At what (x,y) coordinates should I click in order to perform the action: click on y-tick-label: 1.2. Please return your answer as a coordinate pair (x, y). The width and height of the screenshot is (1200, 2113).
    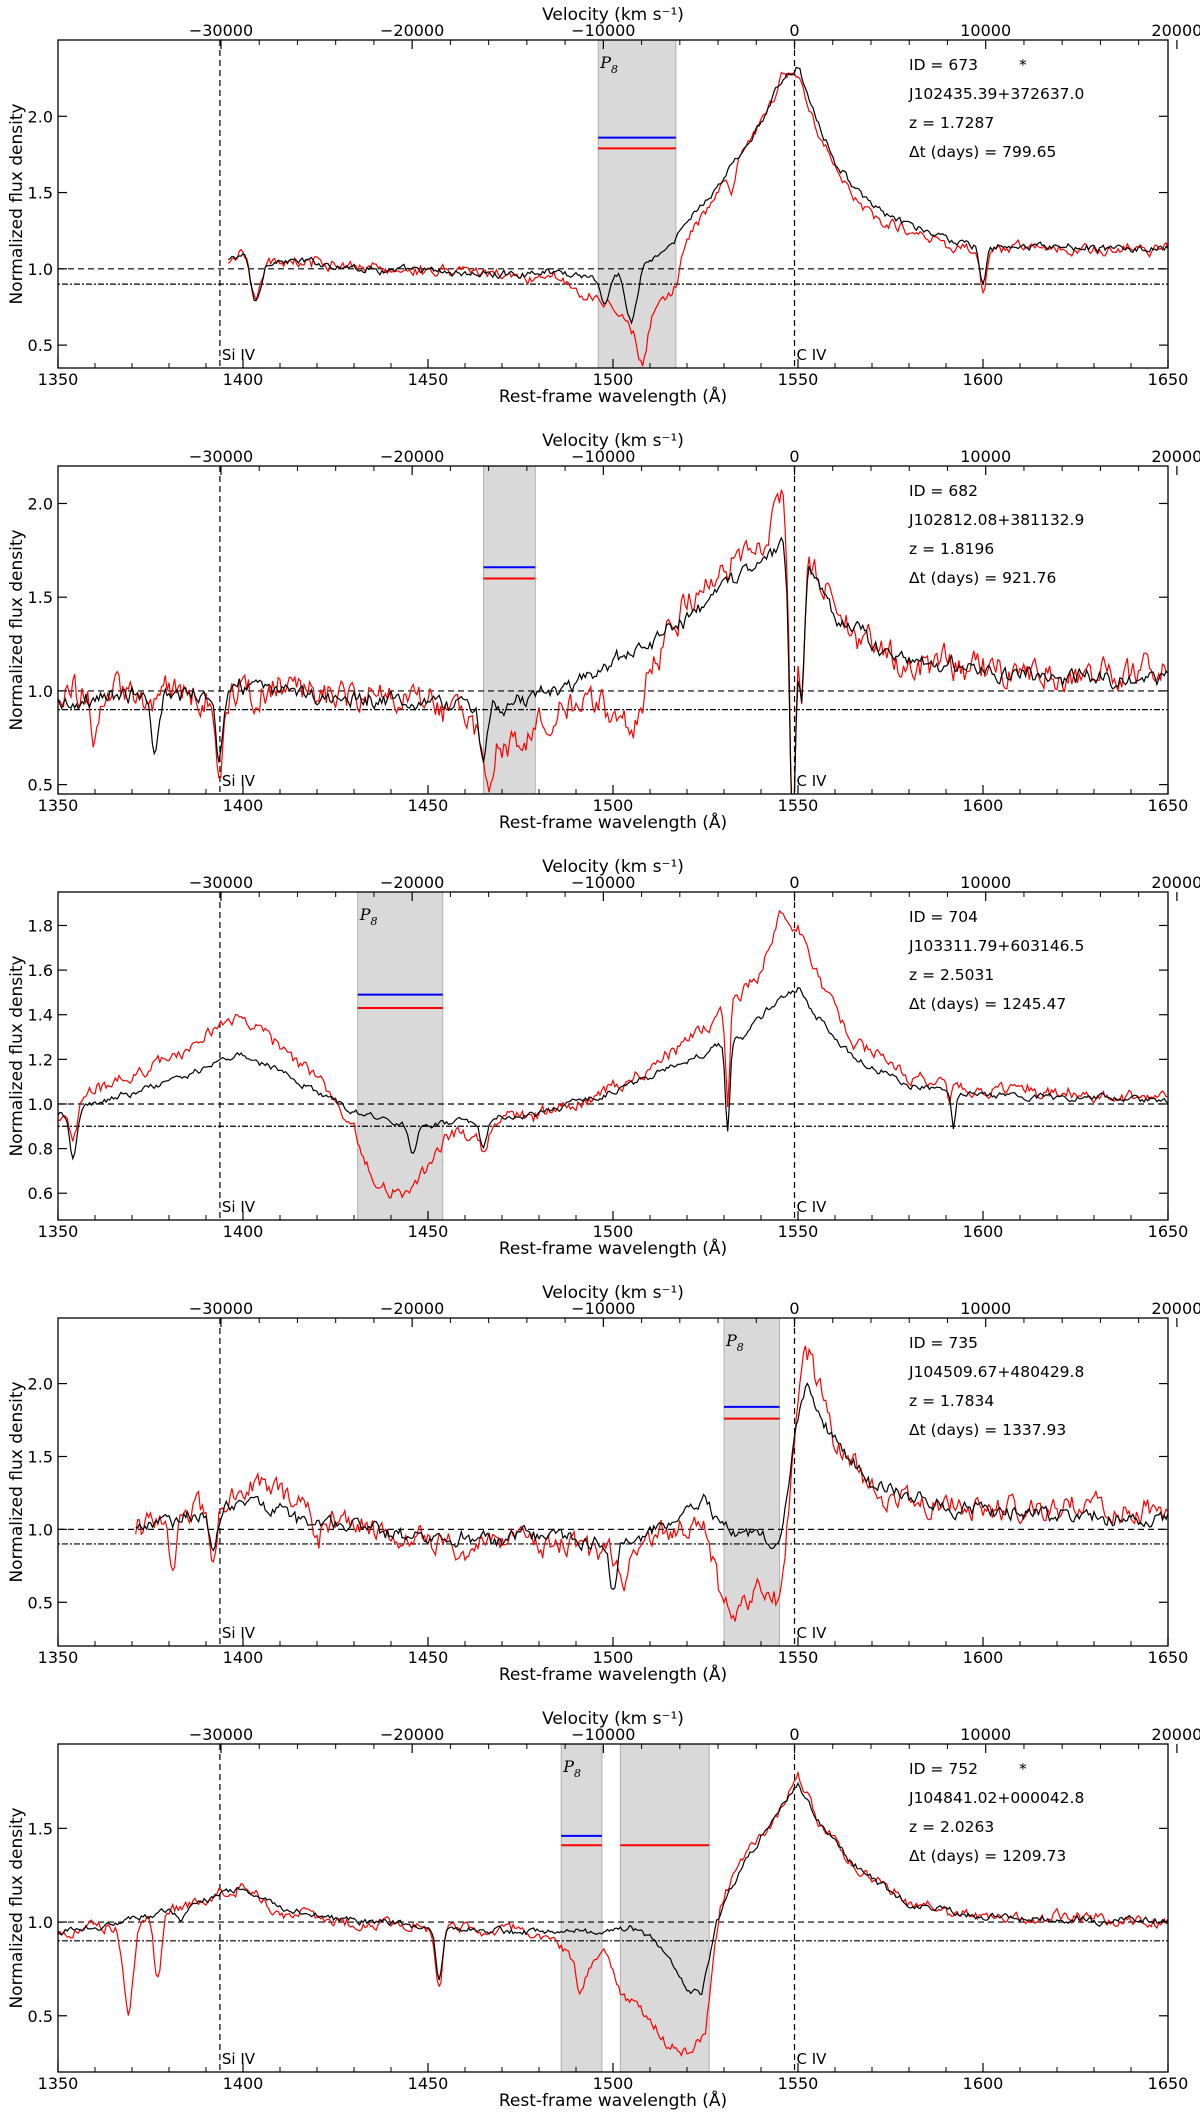
    Looking at the image, I should click on (40, 1059).